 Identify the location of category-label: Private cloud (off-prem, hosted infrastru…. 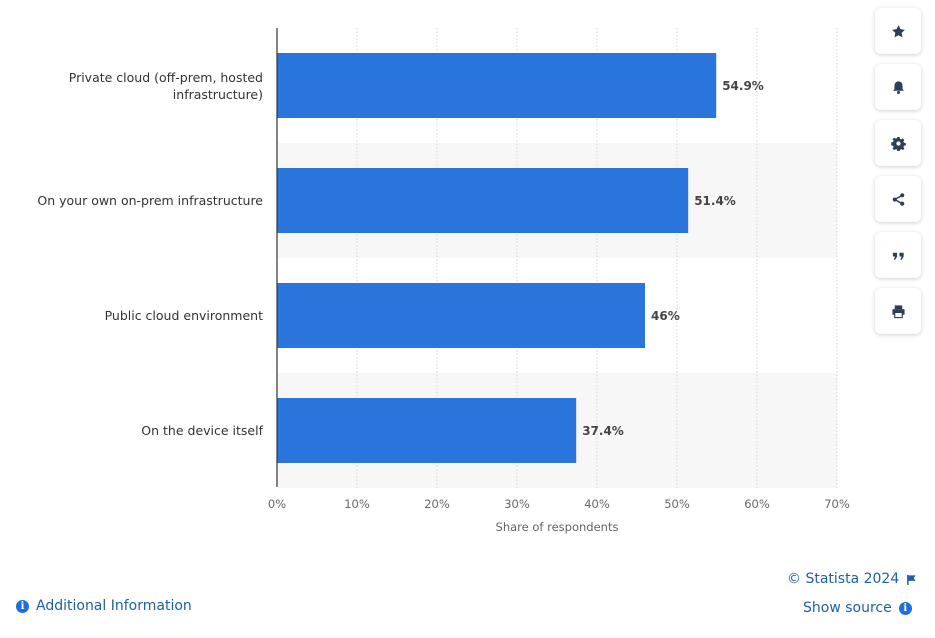
(133, 86).